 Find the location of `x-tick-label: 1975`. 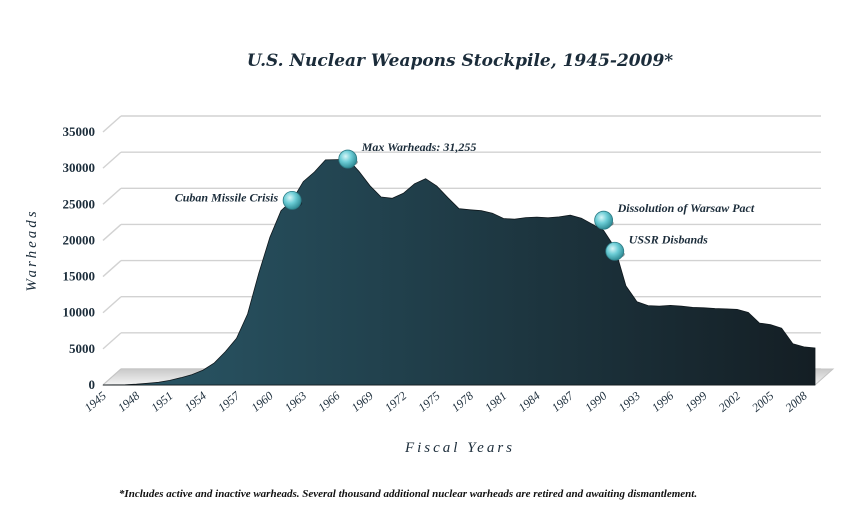

x-tick-label: 1975 is located at coordinates (428, 402).